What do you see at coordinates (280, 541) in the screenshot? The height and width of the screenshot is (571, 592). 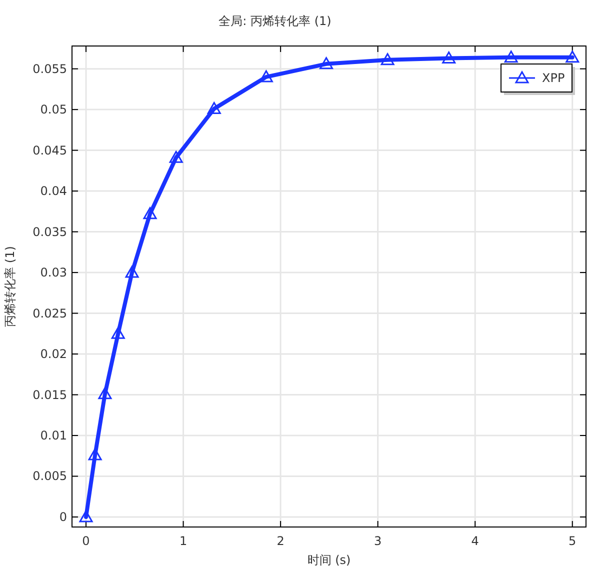 I see `x-tick-label: 2` at bounding box center [280, 541].